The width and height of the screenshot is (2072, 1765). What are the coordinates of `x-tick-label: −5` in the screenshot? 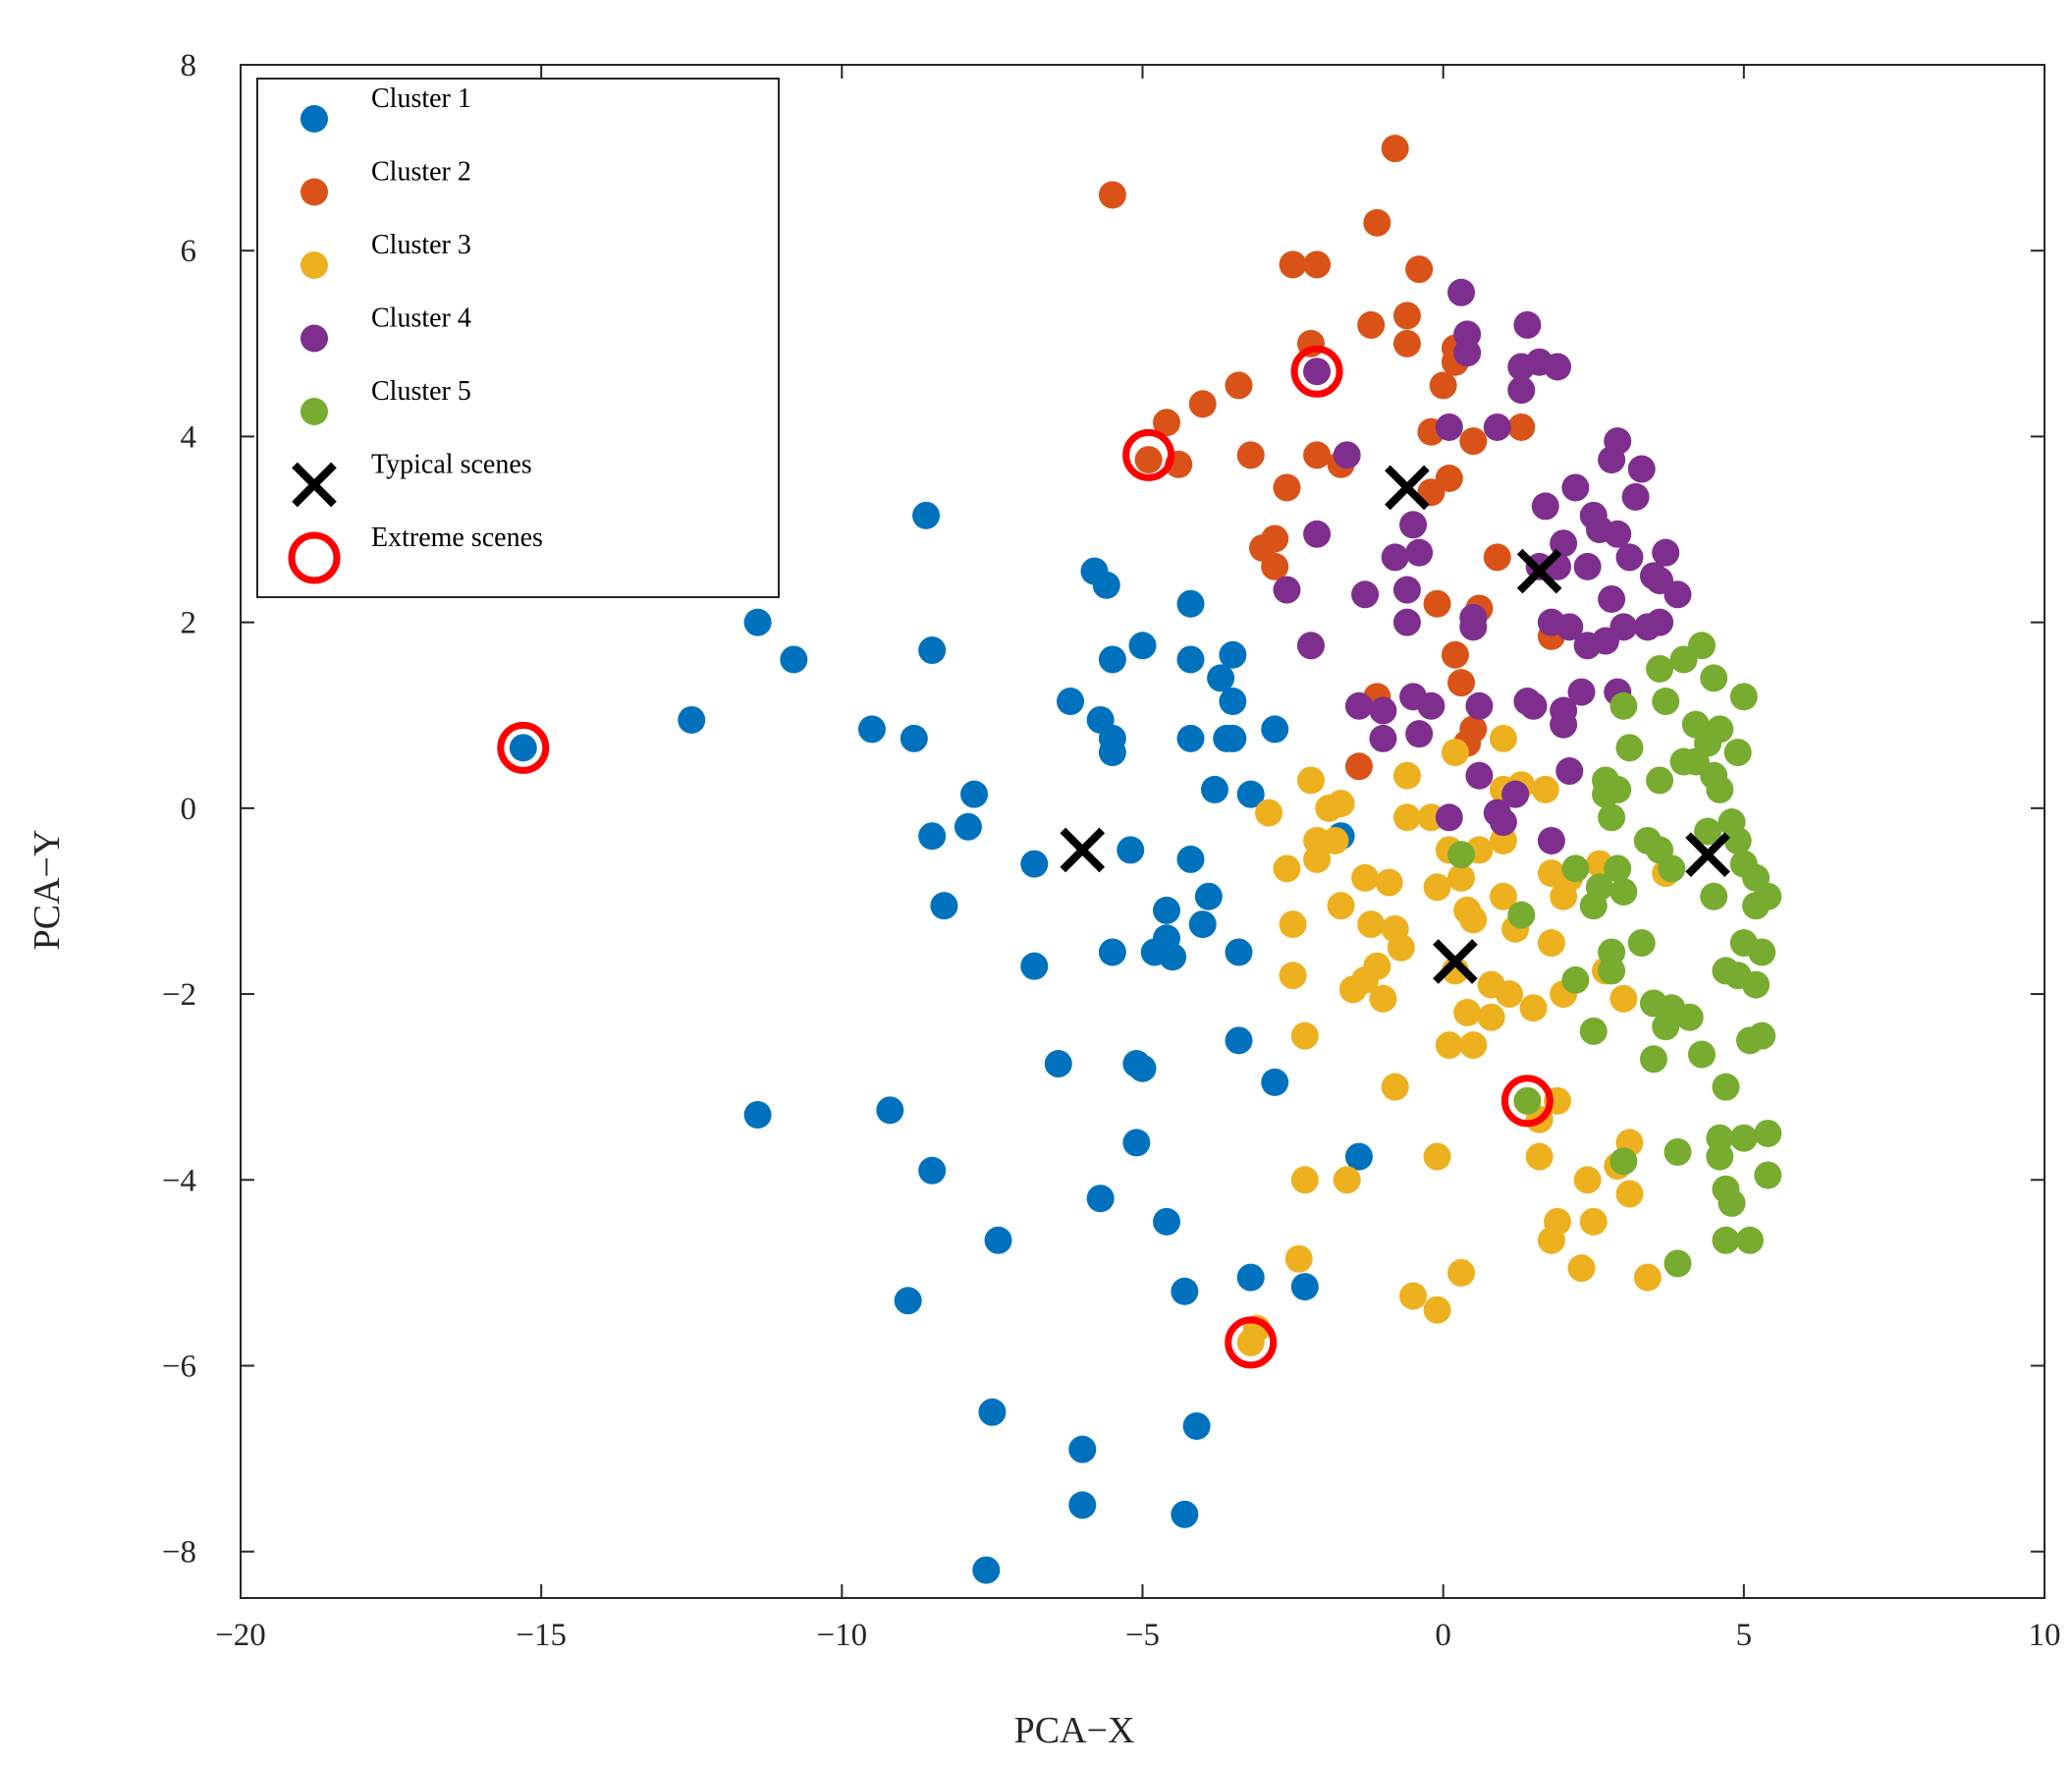 It's located at (1142, 1635).